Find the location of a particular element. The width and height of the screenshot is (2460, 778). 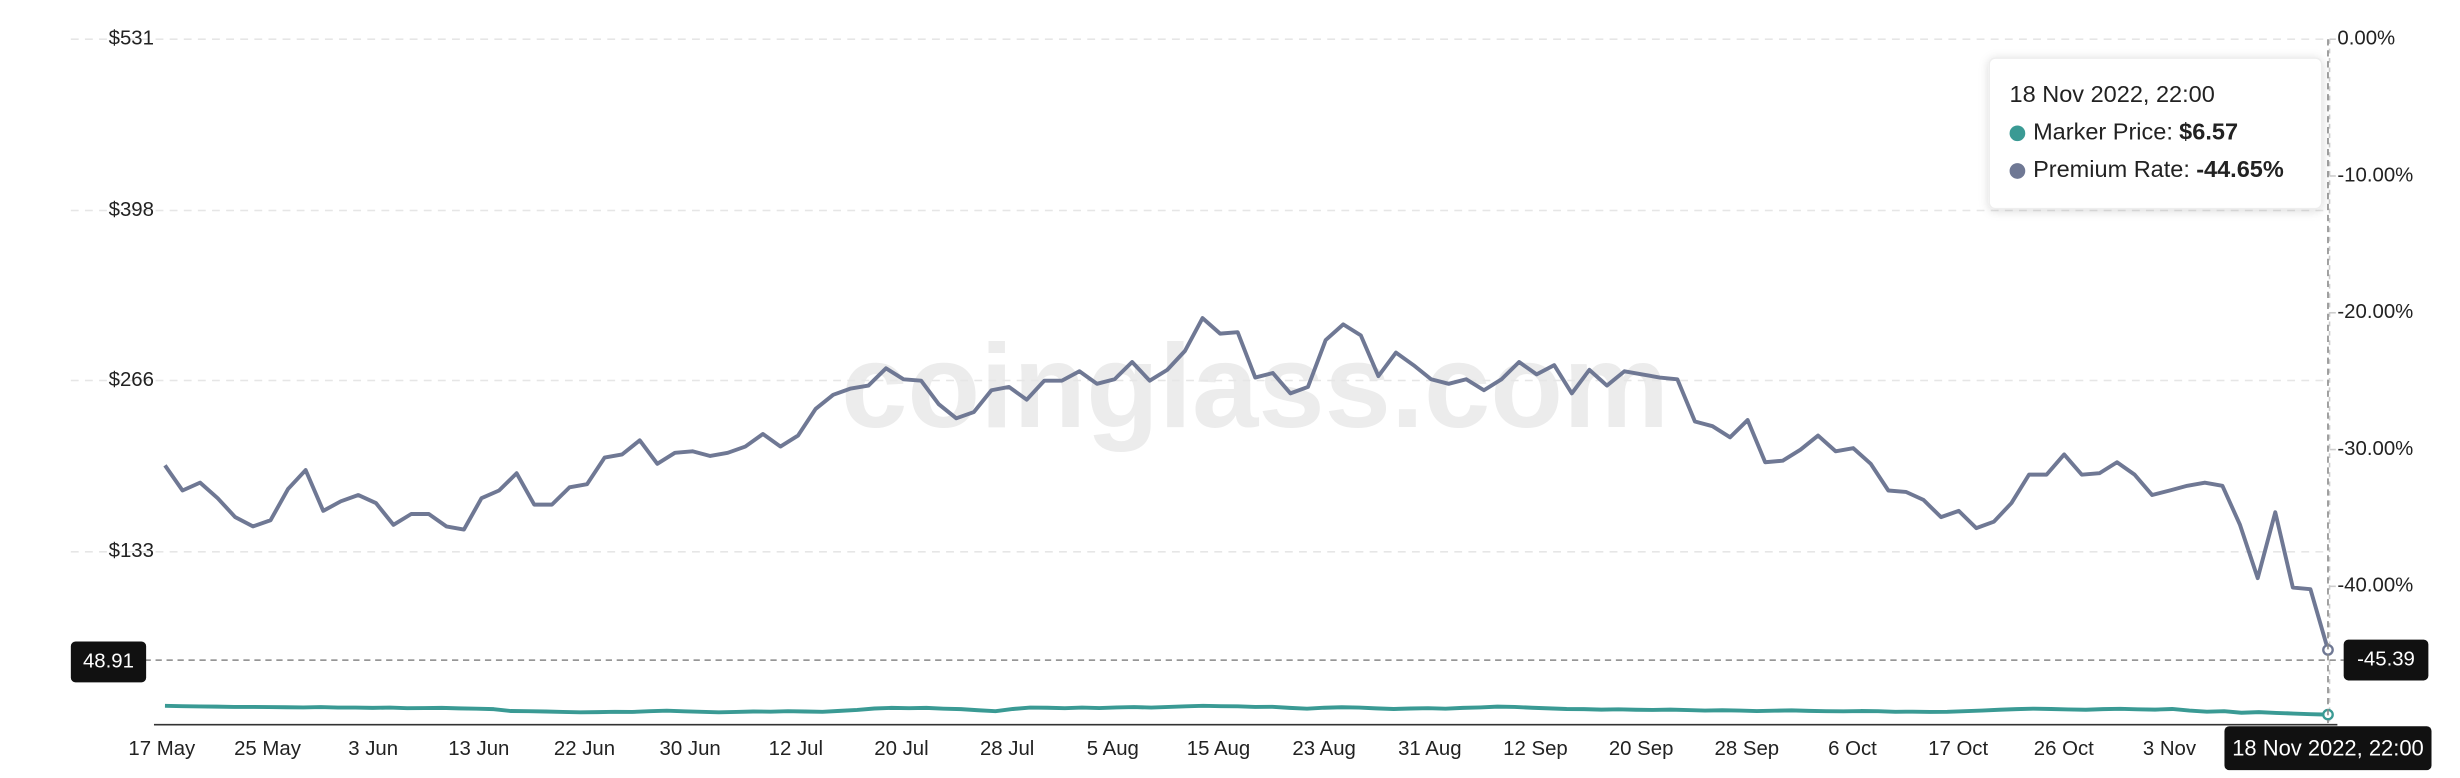

y-tick-label: $531 is located at coordinates (131, 39).